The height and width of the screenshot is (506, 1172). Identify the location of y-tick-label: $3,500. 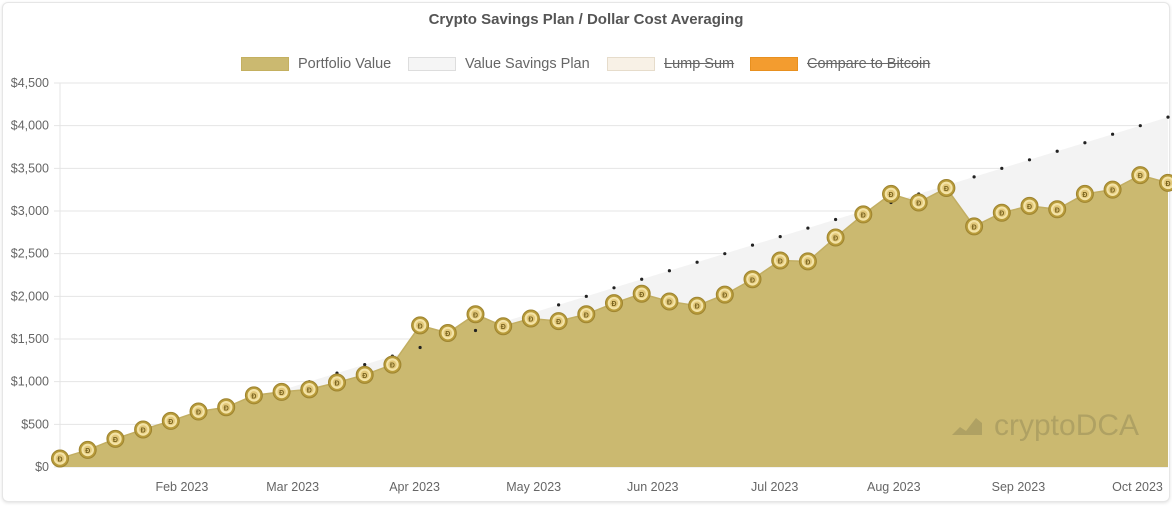
(30, 168).